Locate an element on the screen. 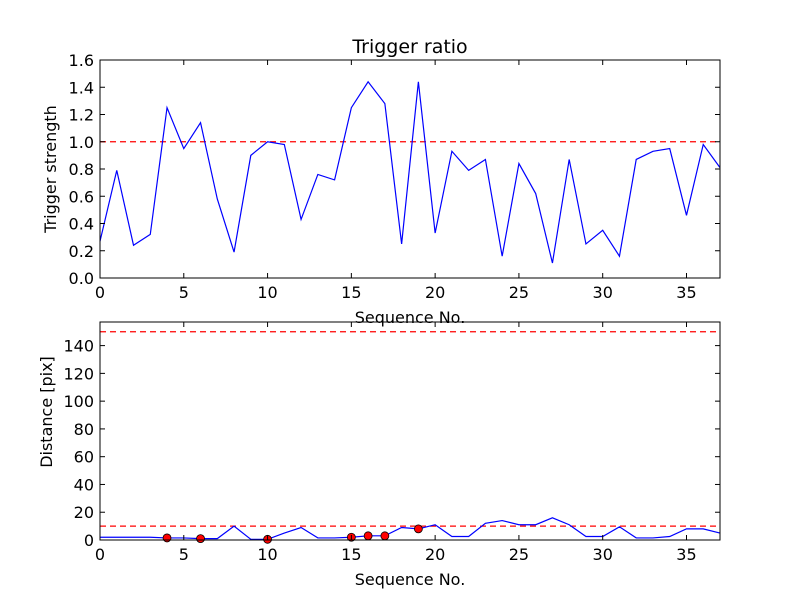 This screenshot has height=600, width=800. y-tick-label: 20 is located at coordinates (84, 512).